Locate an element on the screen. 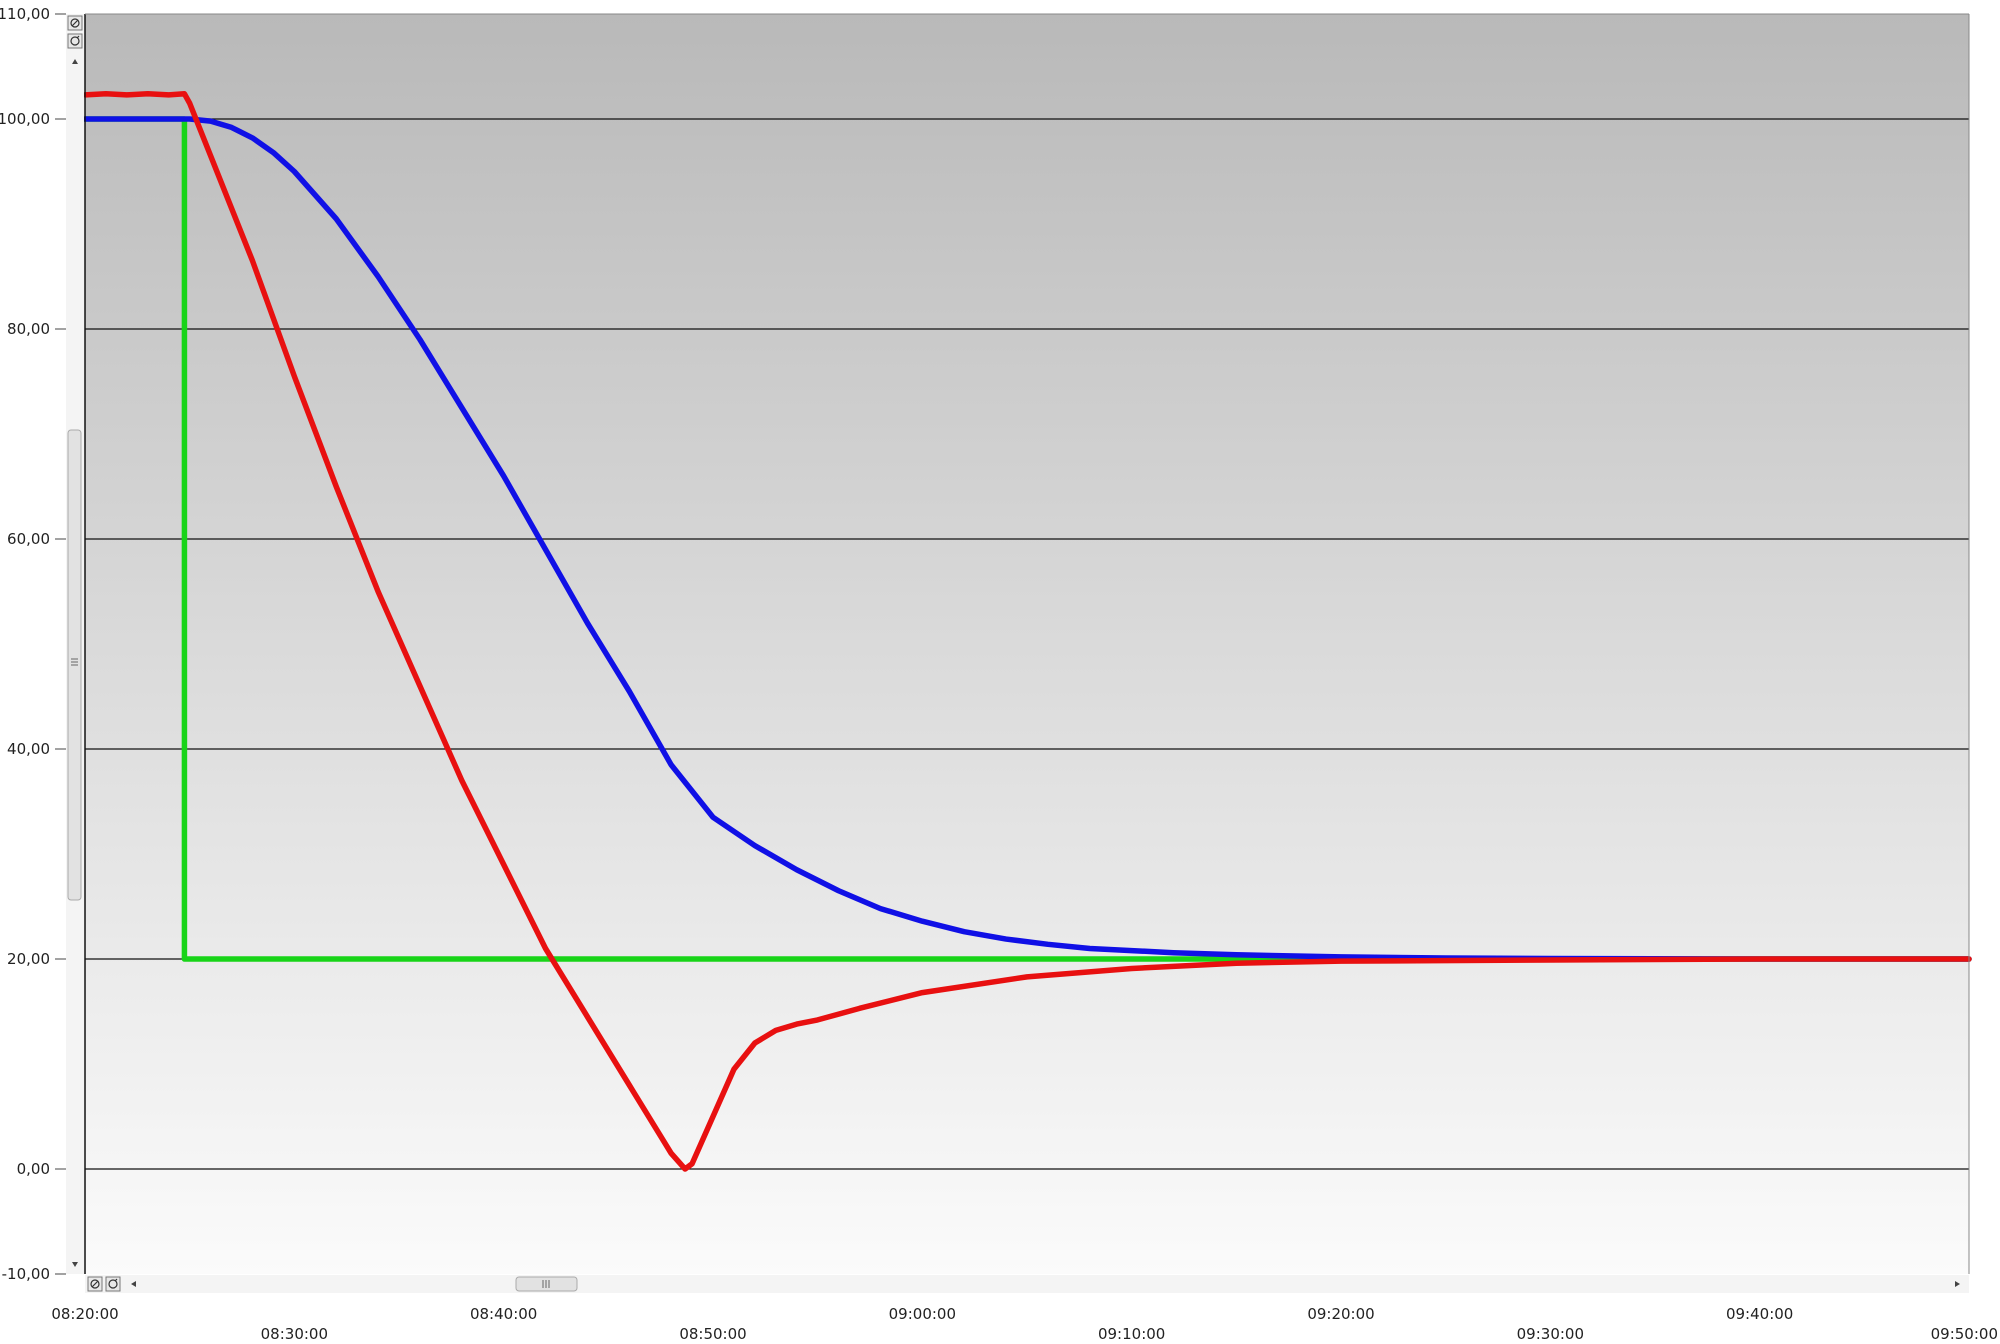 The height and width of the screenshot is (1344, 2000). x-tick-label: 08:20:00 is located at coordinates (84, 1314).